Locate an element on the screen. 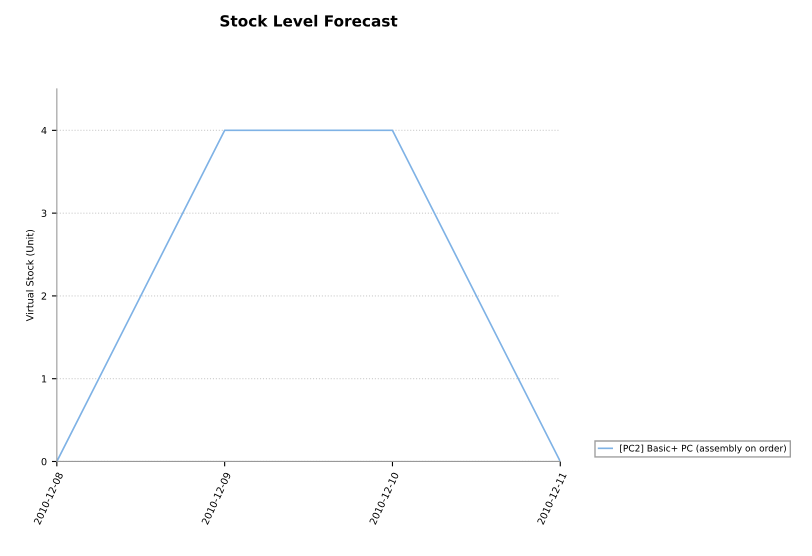 Image resolution: width=812 pixels, height=556 pixels. y-tick-label: 1 is located at coordinates (44, 378).